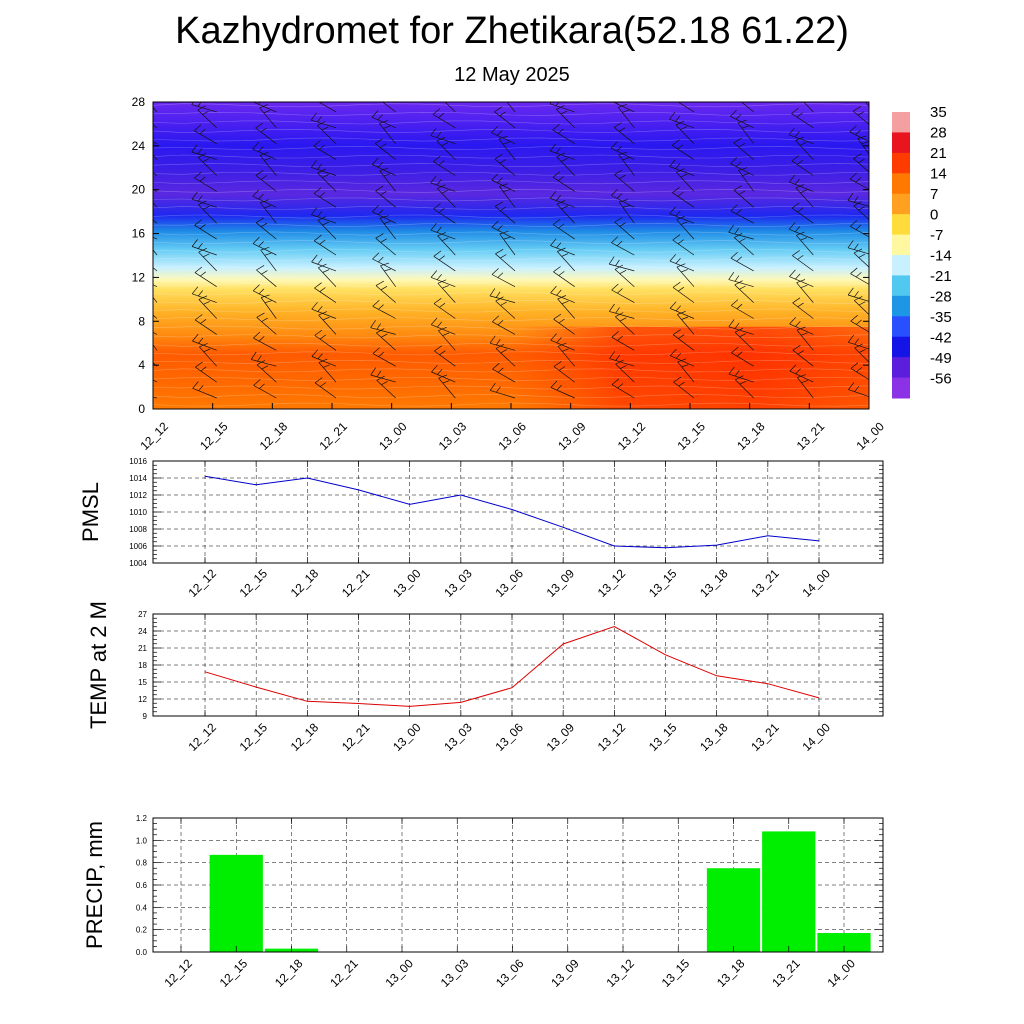 This screenshot has width=1024, height=1024. Describe the element at coordinates (138, 546) in the screenshot. I see `pmsl-ytick-label: 1006` at that location.